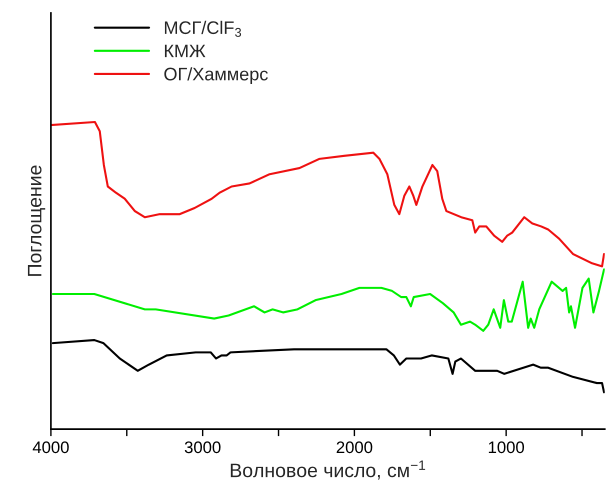  What do you see at coordinates (202, 447) in the screenshot?
I see `x-tick-label: 3000` at bounding box center [202, 447].